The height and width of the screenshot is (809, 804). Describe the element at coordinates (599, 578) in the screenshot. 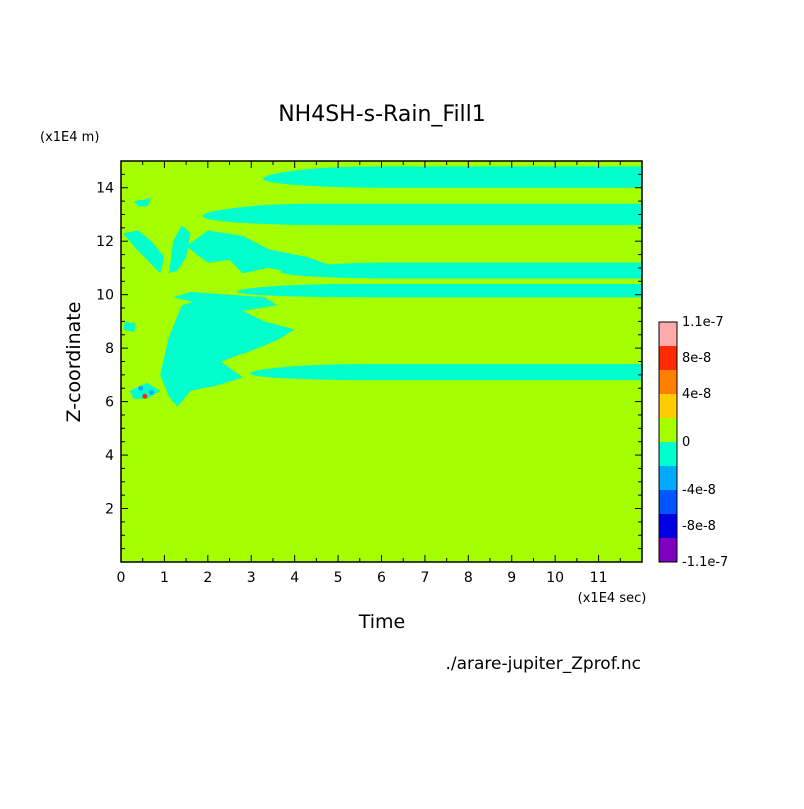

I see `x-tick-label: 11` at that location.